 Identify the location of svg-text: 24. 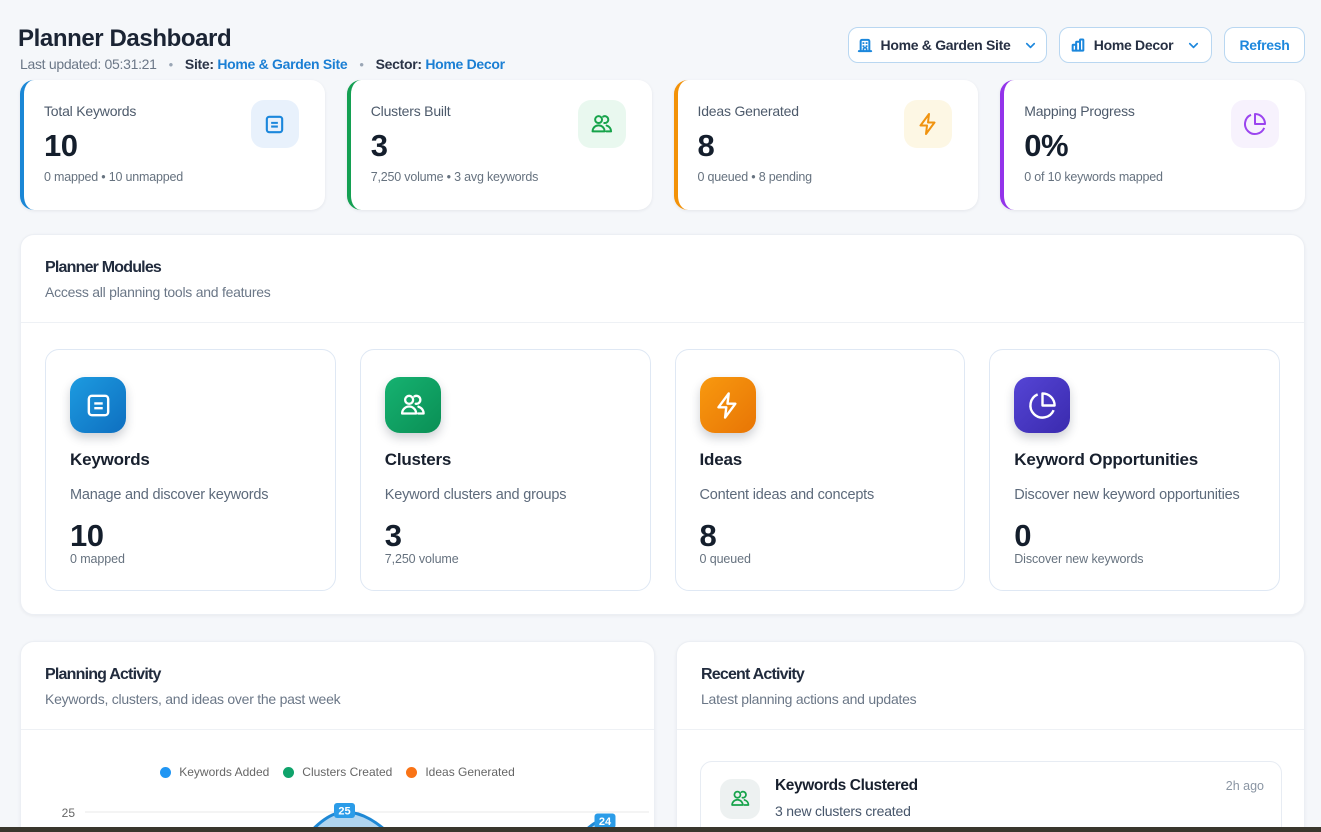
(605, 822).